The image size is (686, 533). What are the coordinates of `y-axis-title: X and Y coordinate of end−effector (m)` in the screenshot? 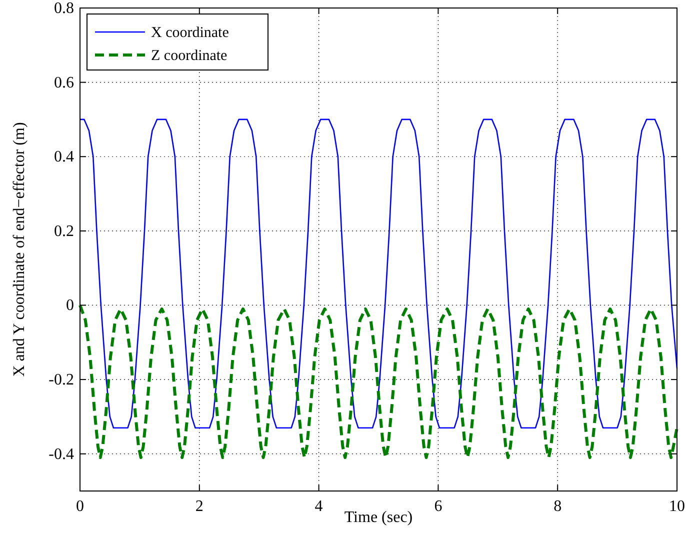 It's located at (19, 249).